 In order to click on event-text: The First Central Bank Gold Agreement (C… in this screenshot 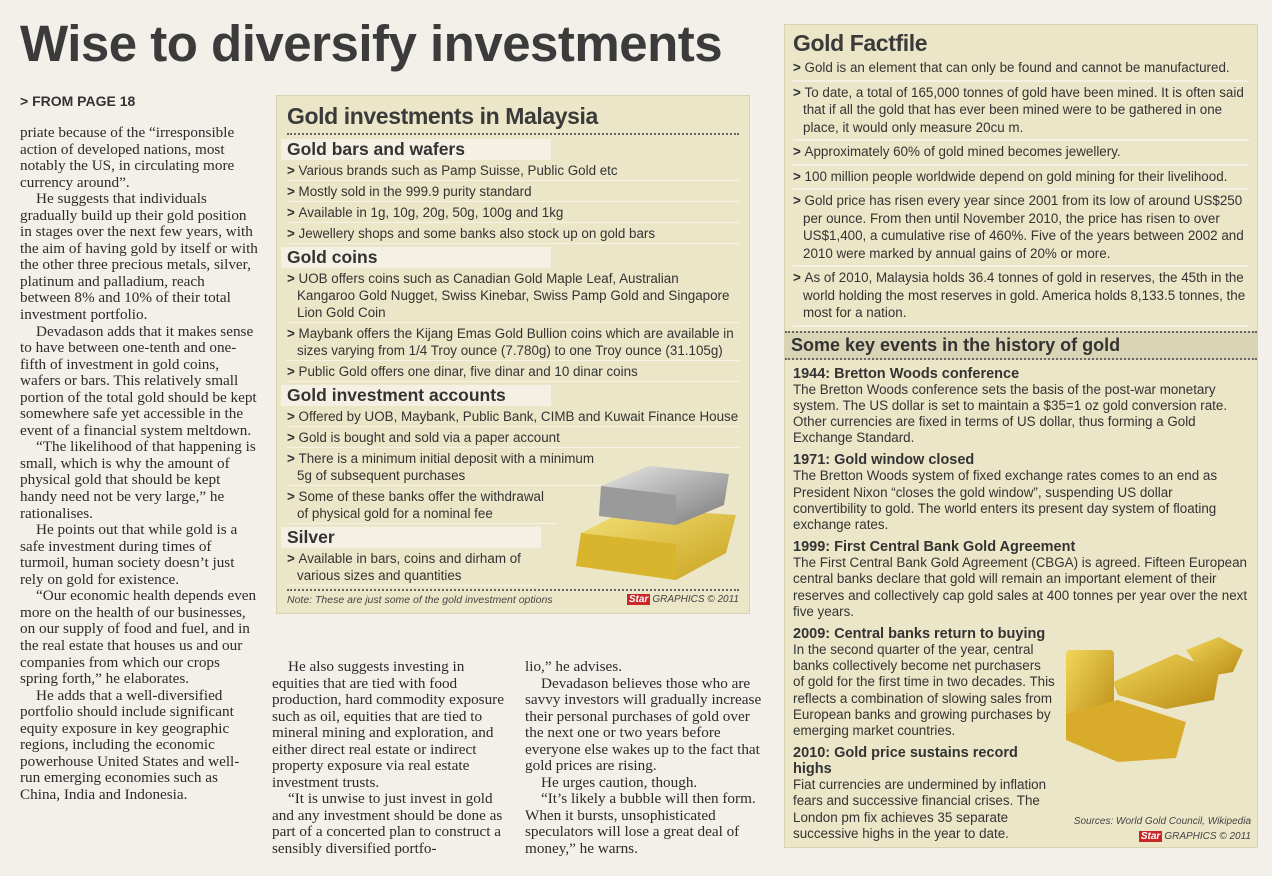, I will do `click(1020, 587)`.